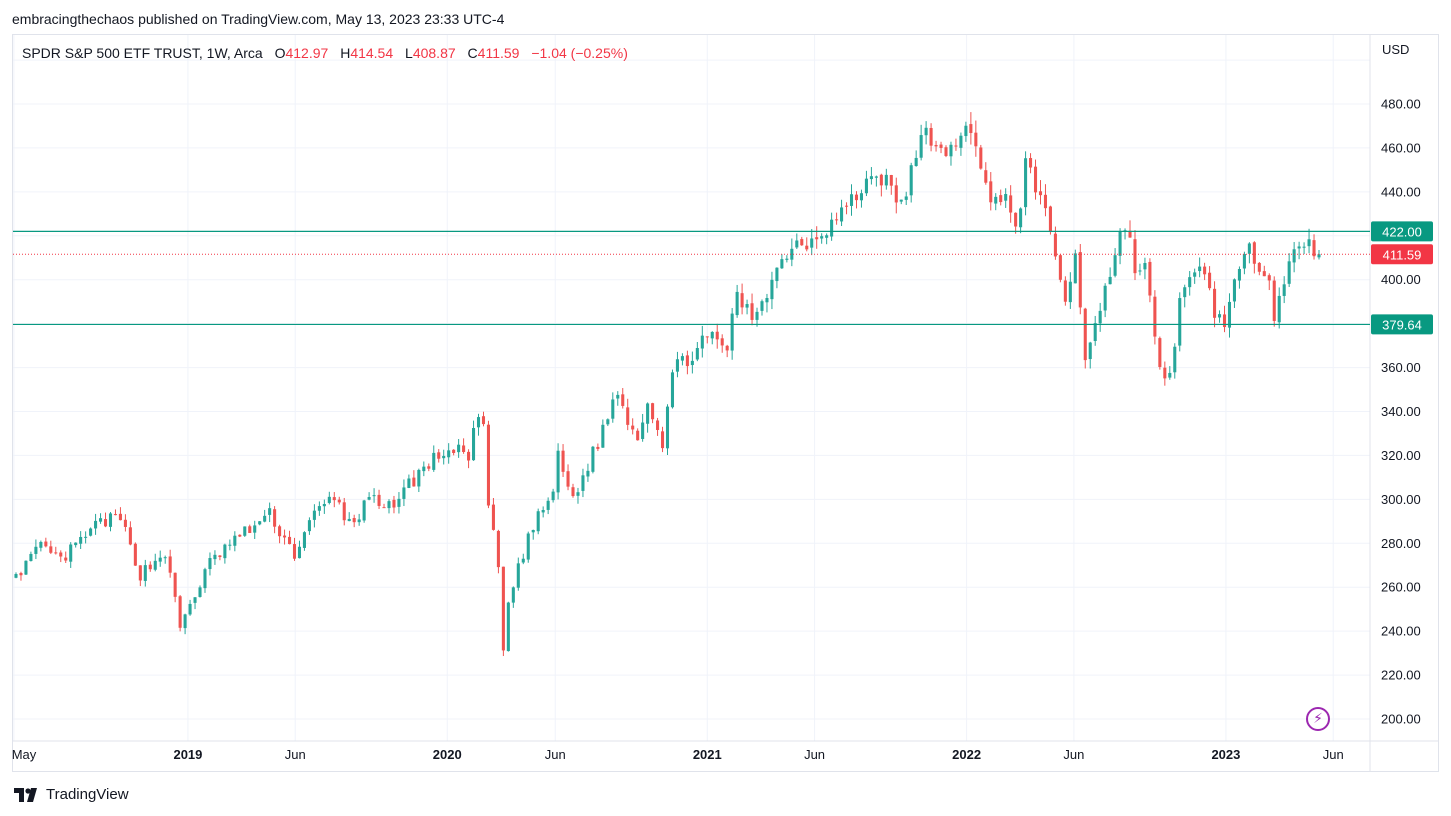 Image resolution: width=1451 pixels, height=816 pixels. What do you see at coordinates (1396, 49) in the screenshot?
I see `currency-label: USD` at bounding box center [1396, 49].